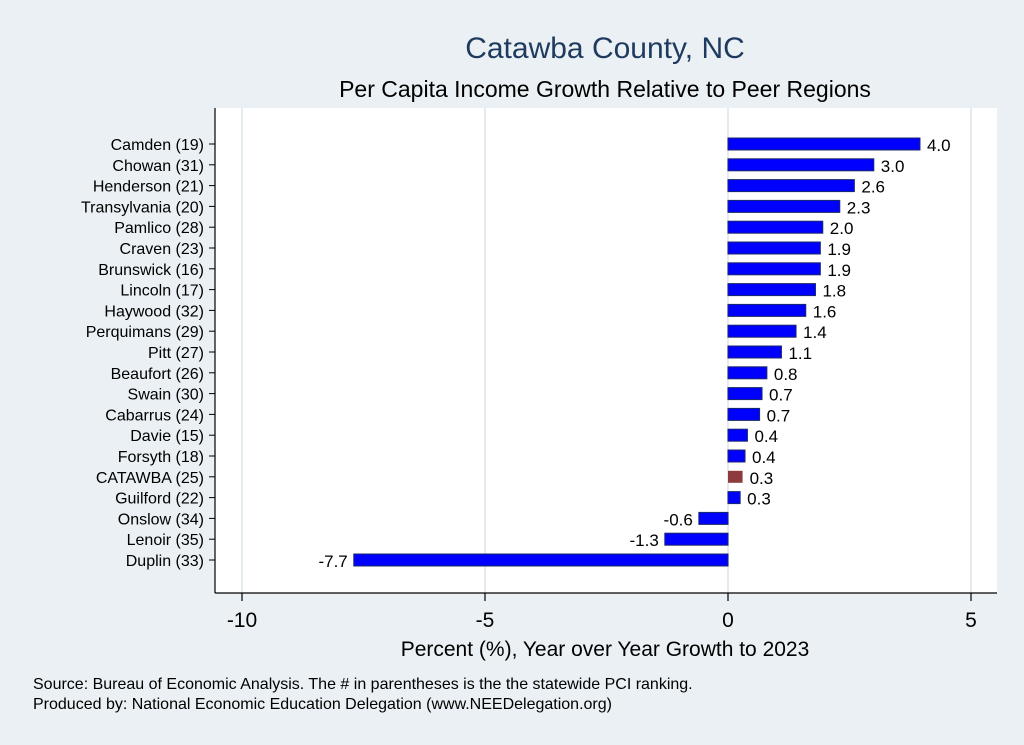 The height and width of the screenshot is (745, 1024). Describe the element at coordinates (825, 311) in the screenshot. I see `value-label: 1.6` at that location.